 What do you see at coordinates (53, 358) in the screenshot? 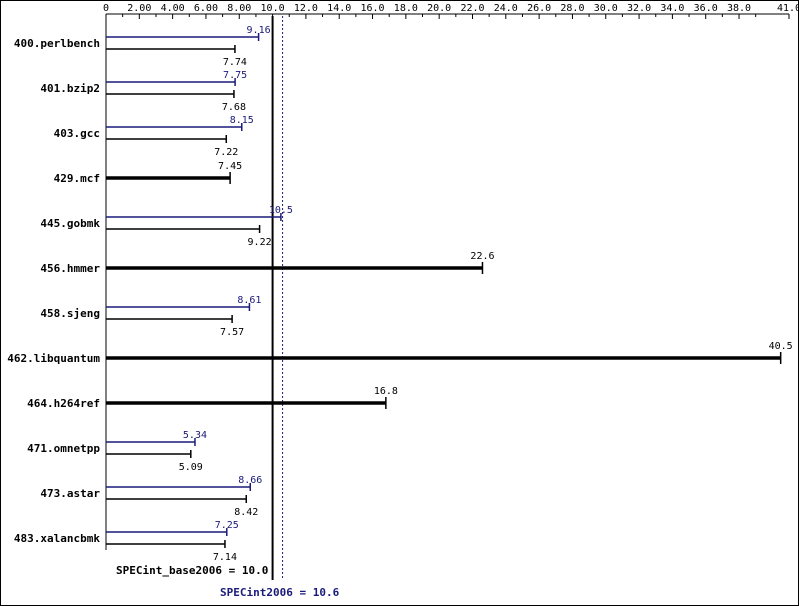
I see `benchmark-label: 462.libquantum` at bounding box center [53, 358].